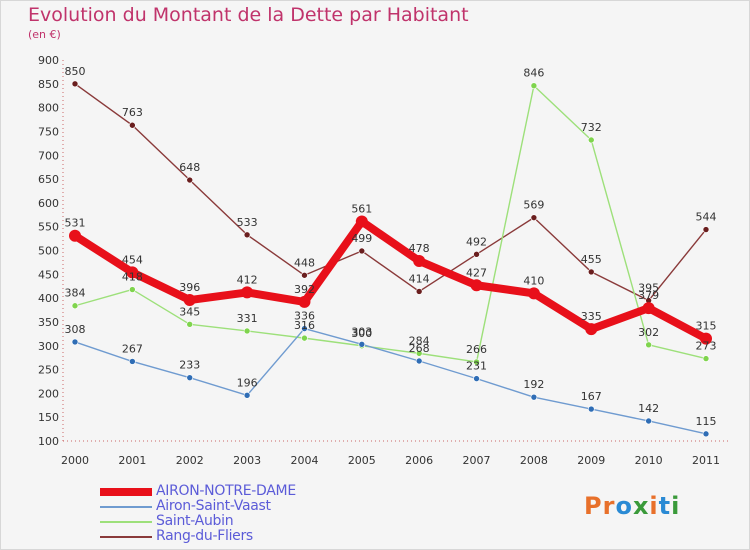 The image size is (750, 550). Describe the element at coordinates (706, 460) in the screenshot. I see `x-tick-label: 2011` at that location.